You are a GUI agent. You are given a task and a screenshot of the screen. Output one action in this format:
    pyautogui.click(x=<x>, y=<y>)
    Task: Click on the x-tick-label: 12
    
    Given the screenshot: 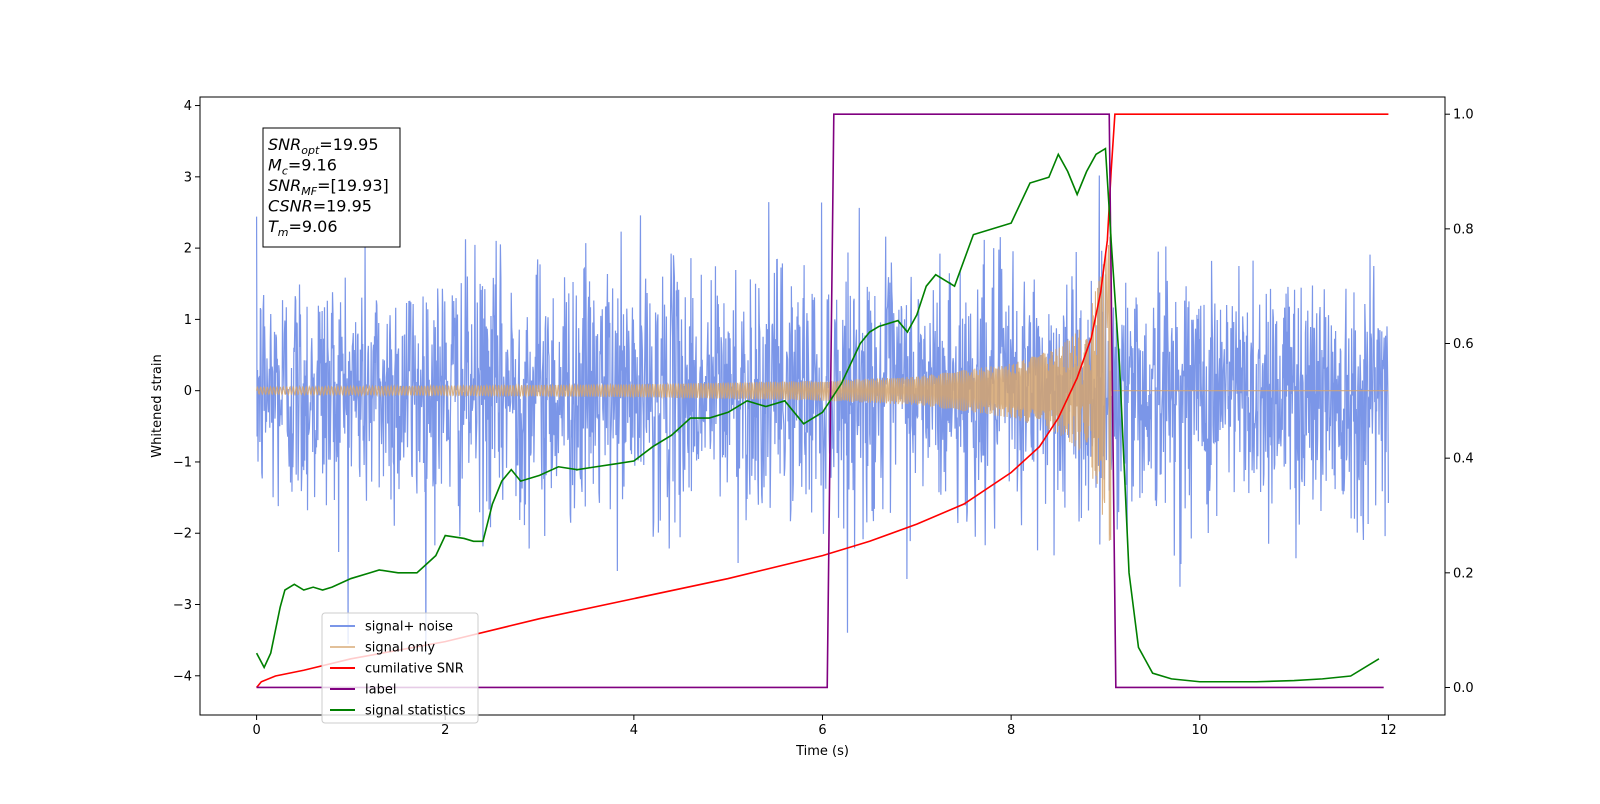 What is the action you would take?
    pyautogui.click(x=1388, y=730)
    